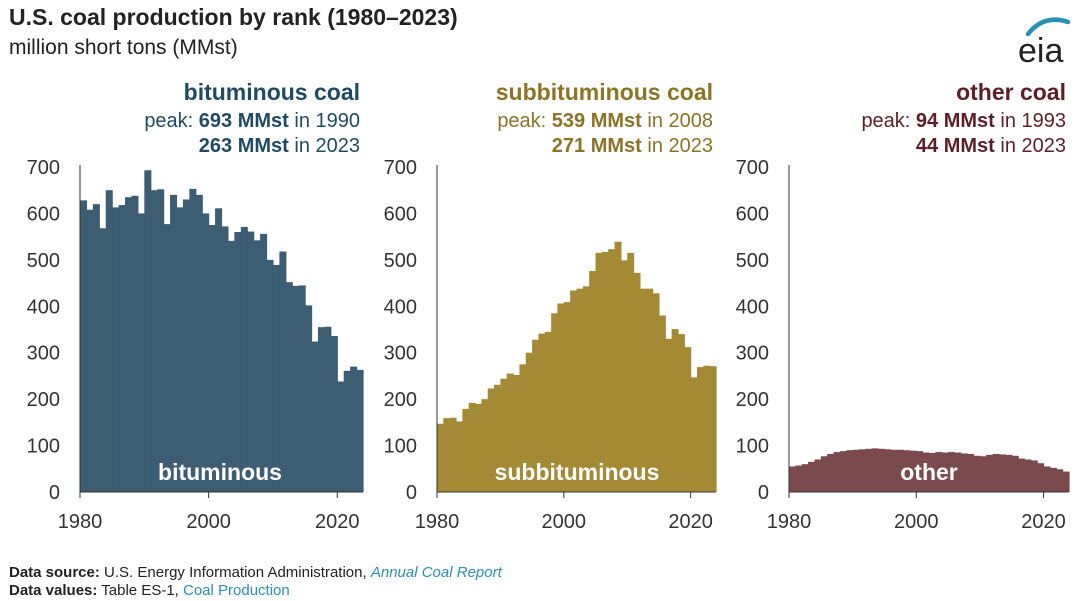 This screenshot has width=1092, height=601. Describe the element at coordinates (360, 430) in the screenshot. I see `bituminous-bar-2023` at that location.